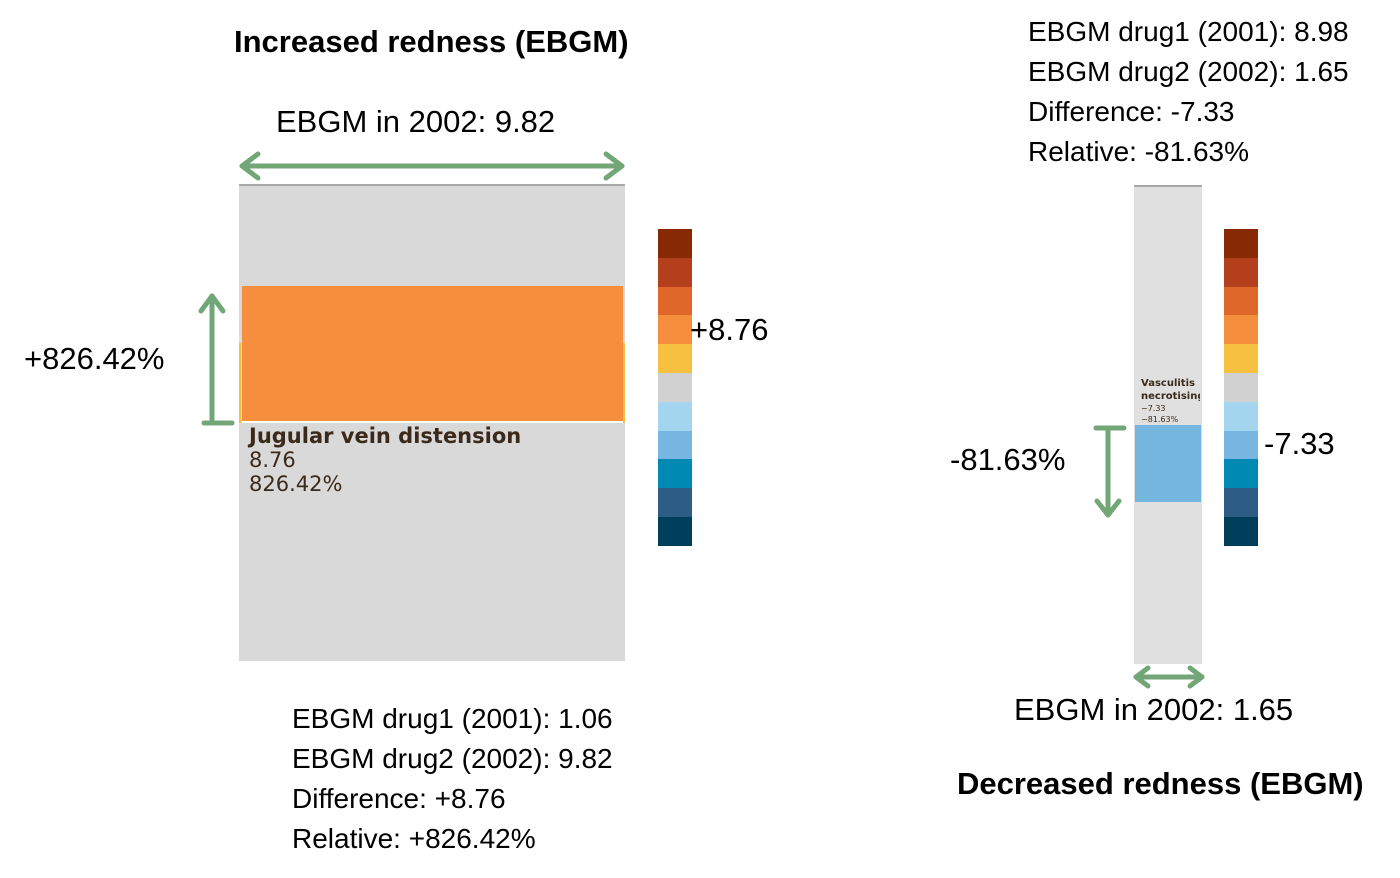  What do you see at coordinates (1168, 383) in the screenshot?
I see `right-cell-name-line1: Vasculitis` at bounding box center [1168, 383].